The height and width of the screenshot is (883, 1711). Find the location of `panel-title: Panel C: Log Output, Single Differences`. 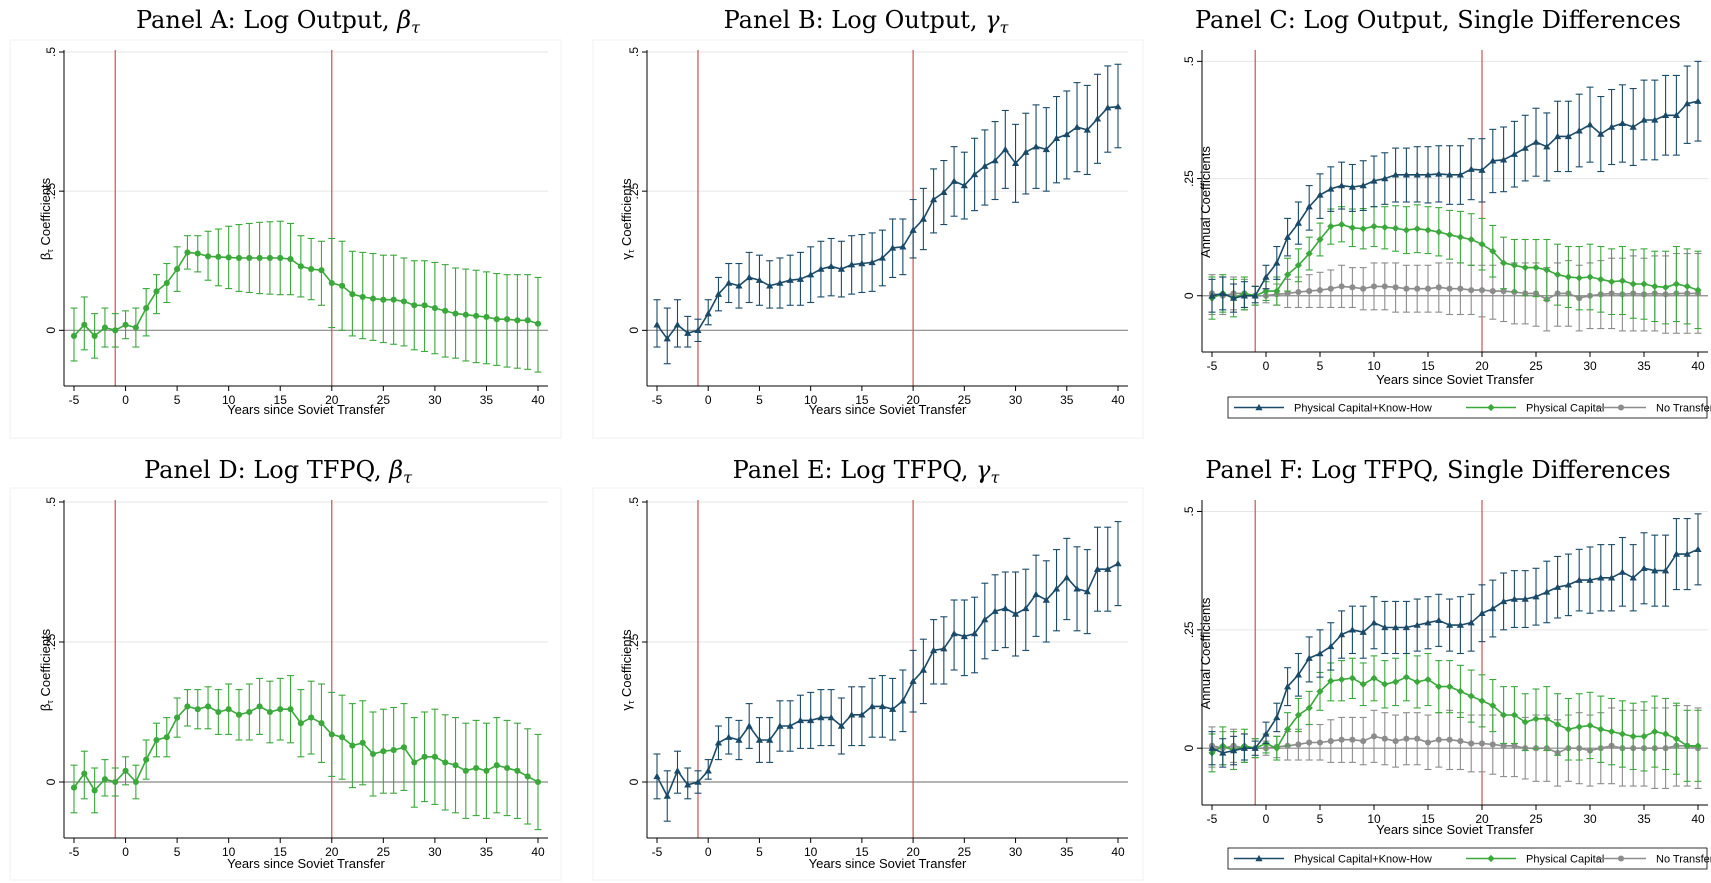

panel-title: Panel C: Log Output, Single Differences is located at coordinates (1438, 20).